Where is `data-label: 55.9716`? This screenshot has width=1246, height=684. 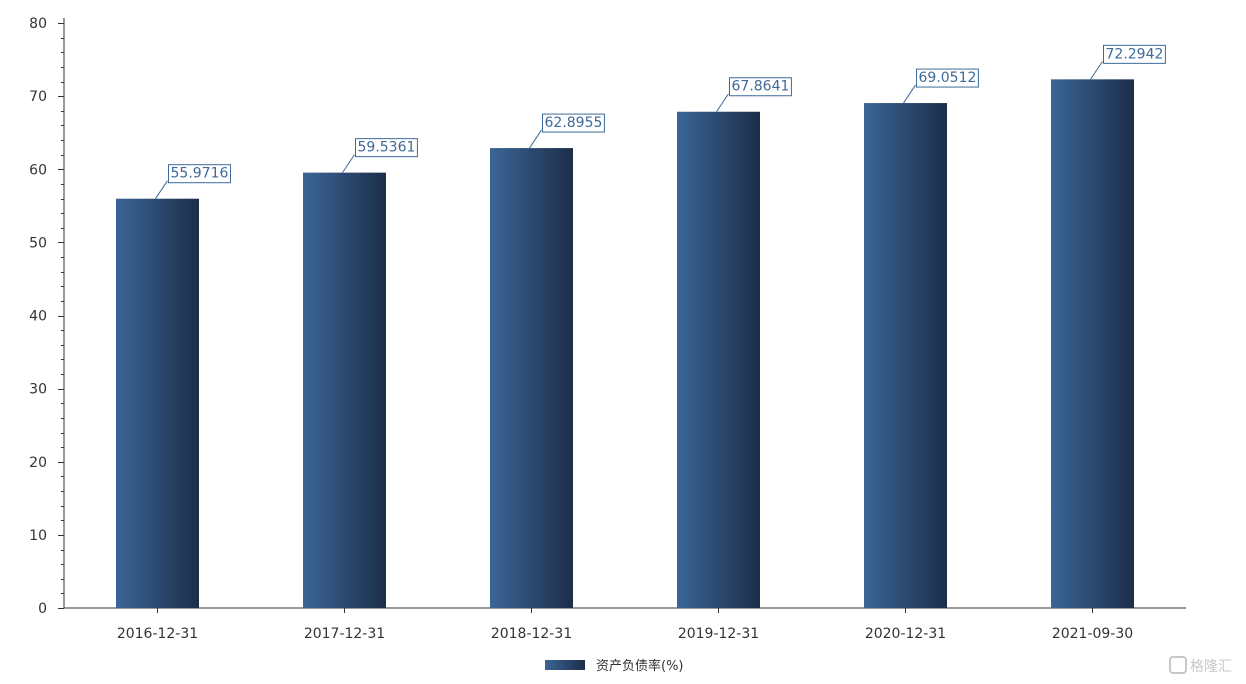
data-label: 55.9716 is located at coordinates (193, 181).